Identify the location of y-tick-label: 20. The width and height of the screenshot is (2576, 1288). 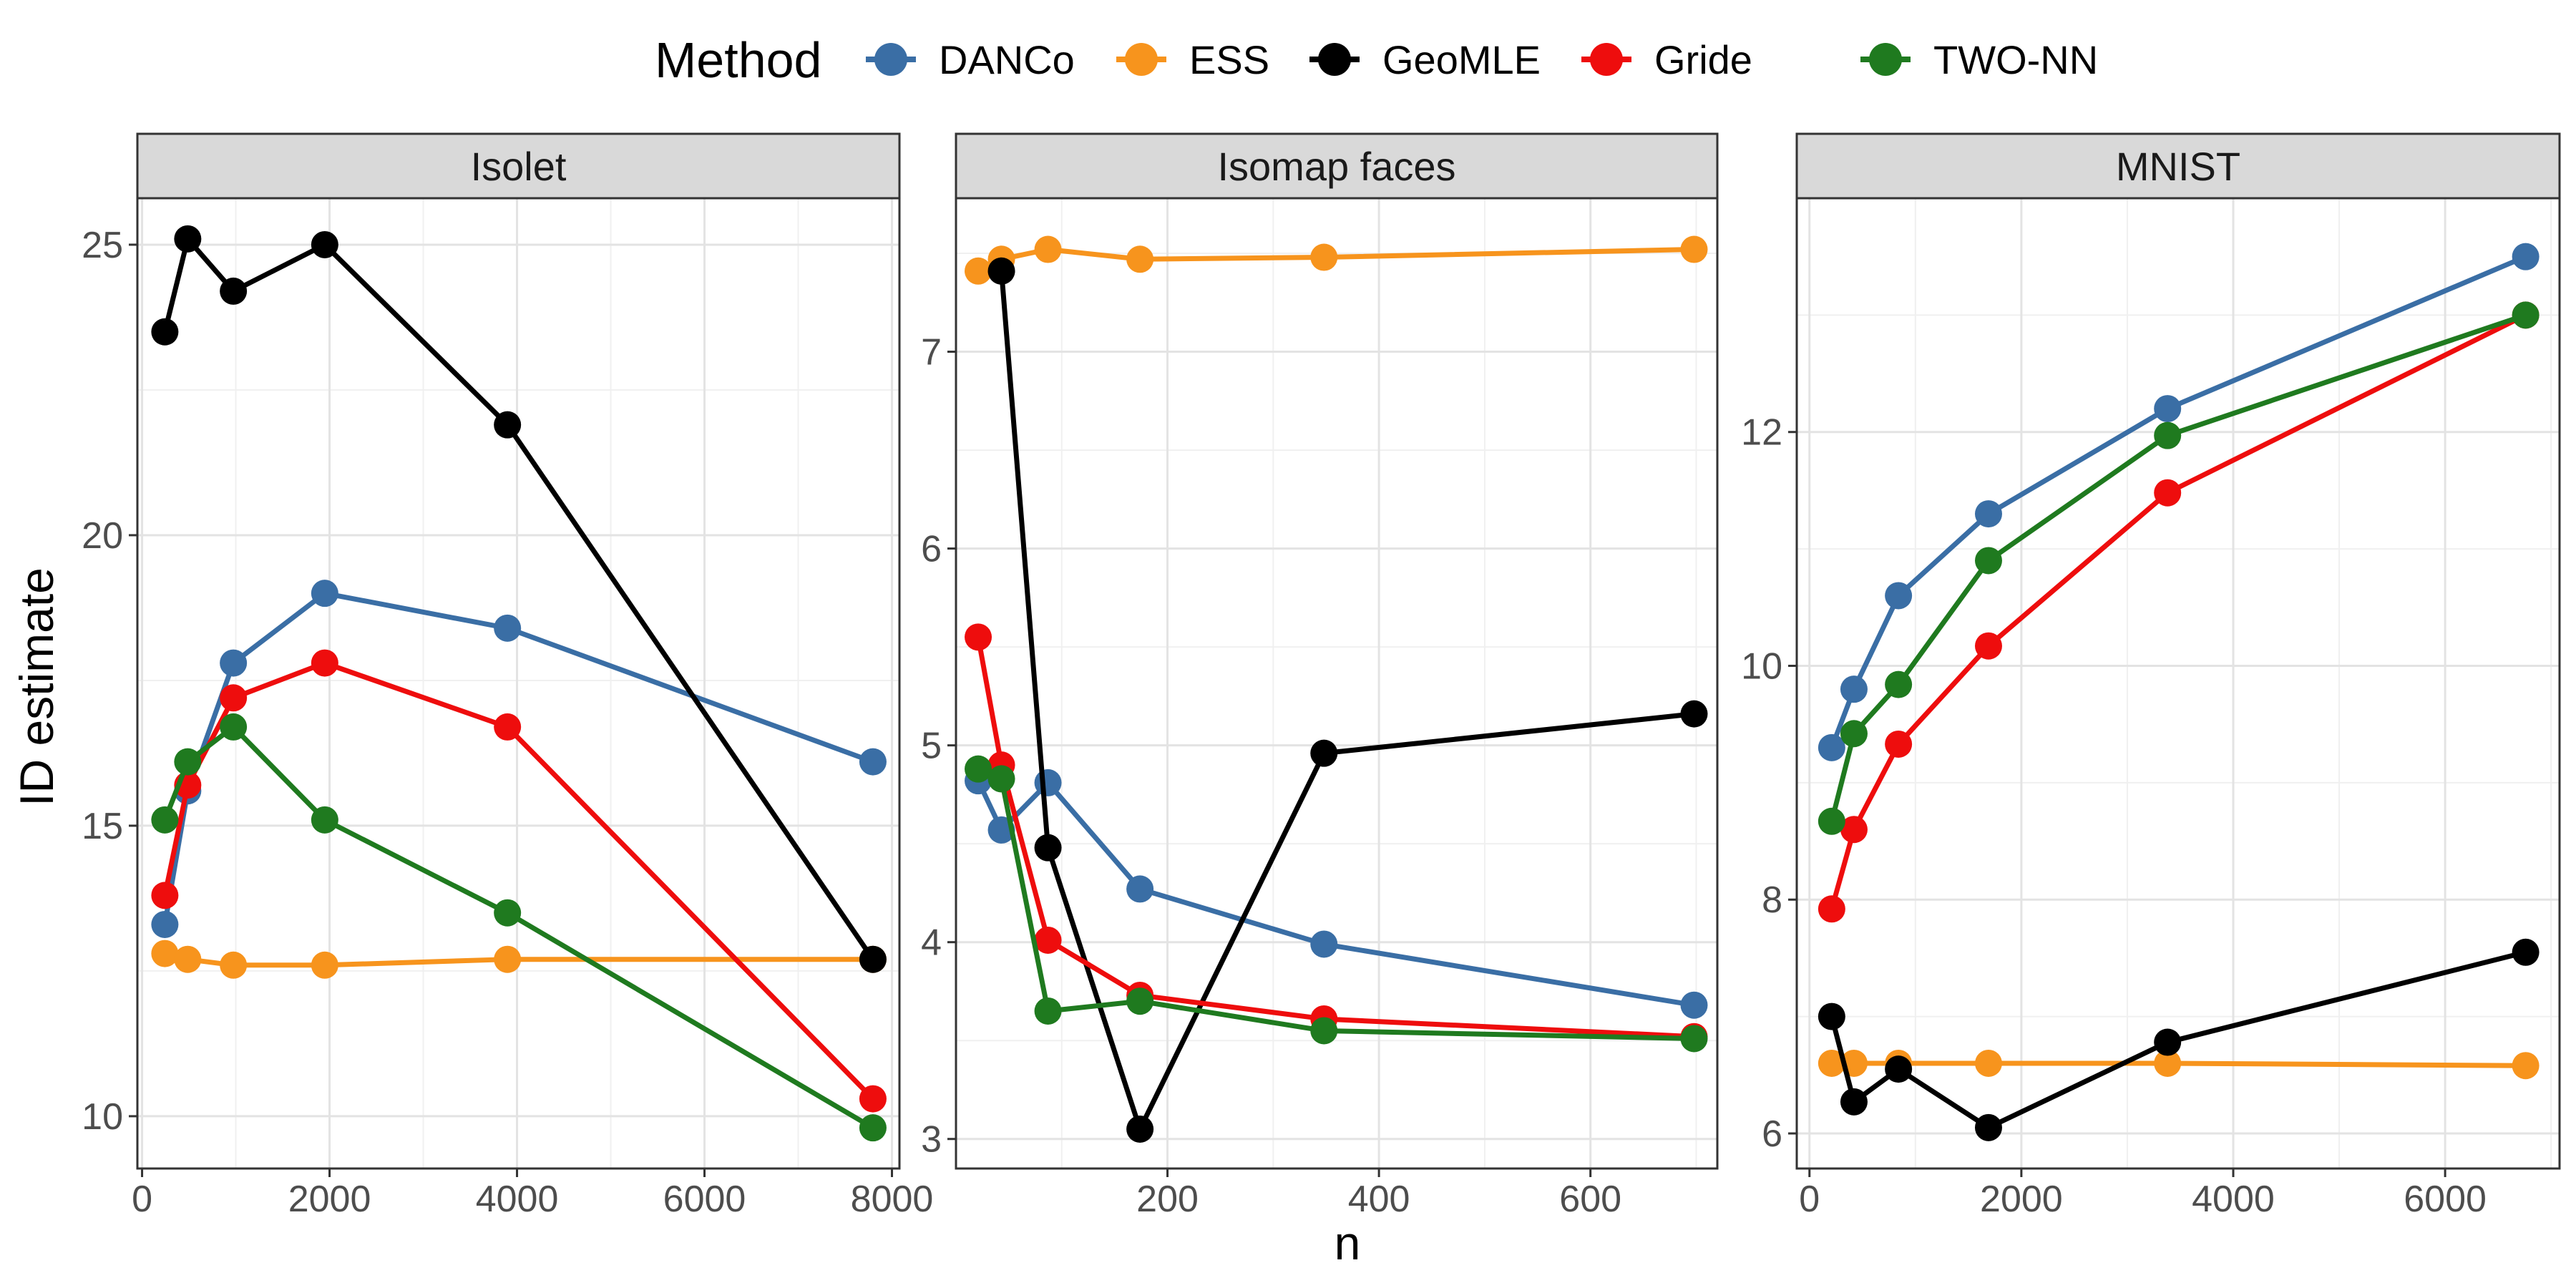
(102, 536).